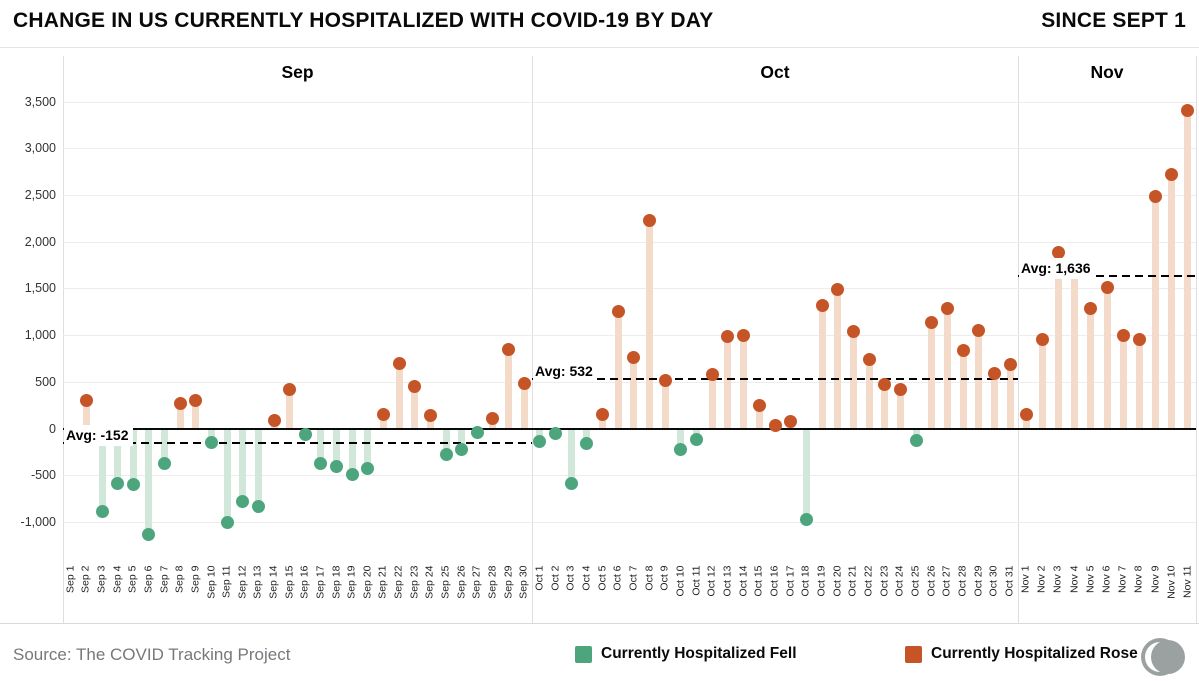 This screenshot has height=681, width=1199. What do you see at coordinates (868, 580) in the screenshot?
I see `x-axis-date-label: Oct 22` at bounding box center [868, 580].